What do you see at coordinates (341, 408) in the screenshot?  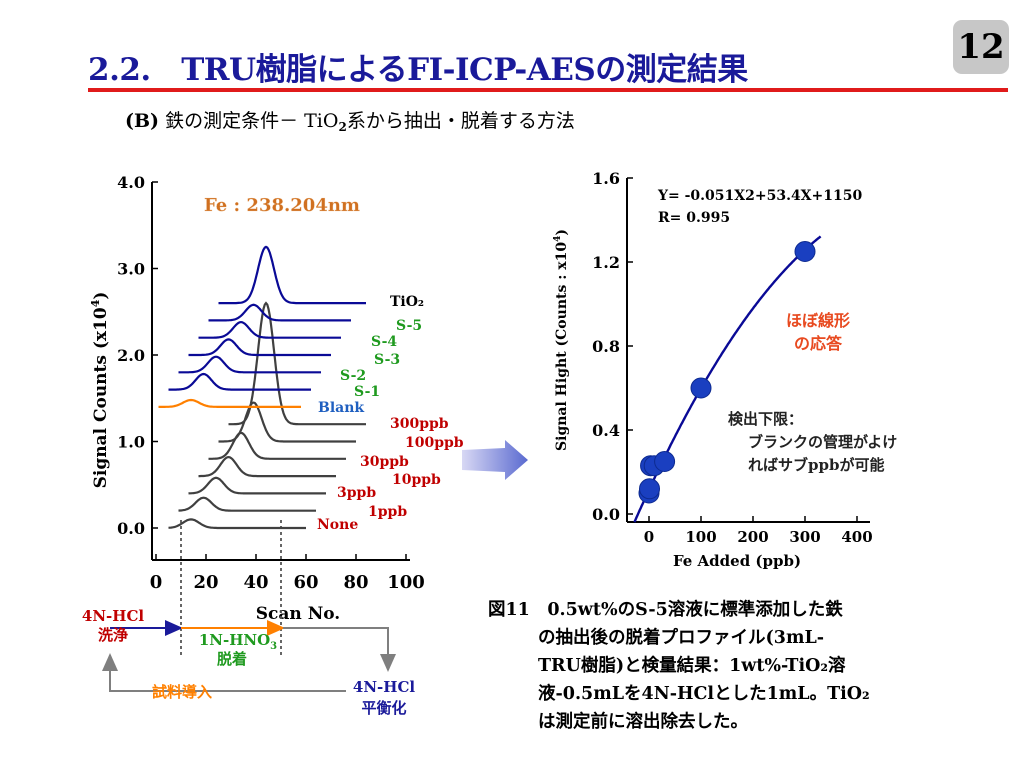 I see `series-label: Blank` at bounding box center [341, 408].